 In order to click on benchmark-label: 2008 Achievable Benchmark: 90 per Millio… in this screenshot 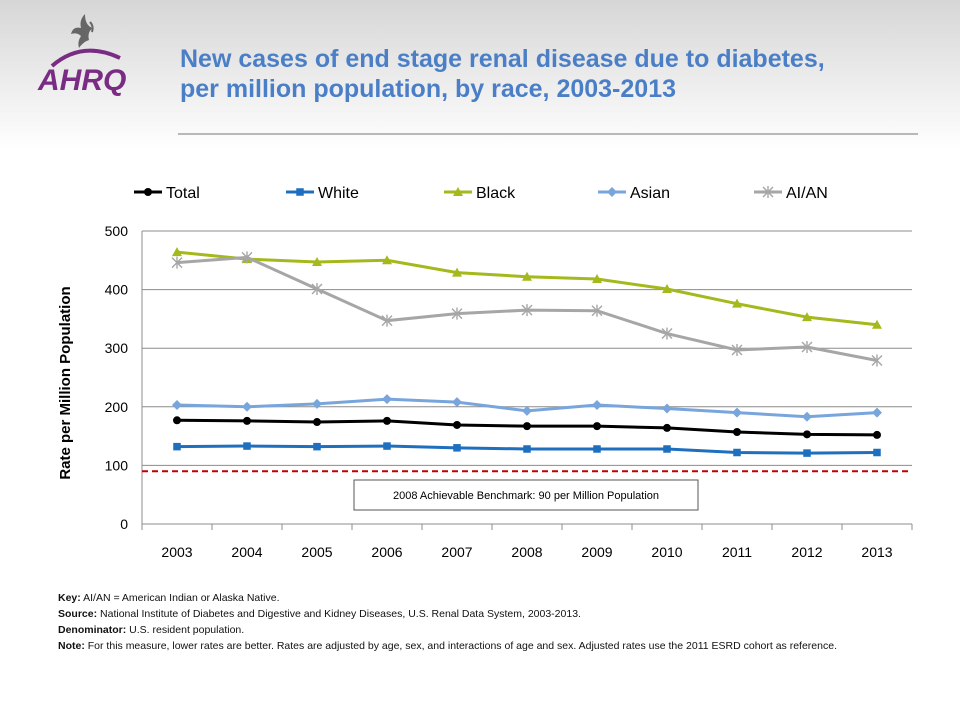, I will do `click(526, 496)`.